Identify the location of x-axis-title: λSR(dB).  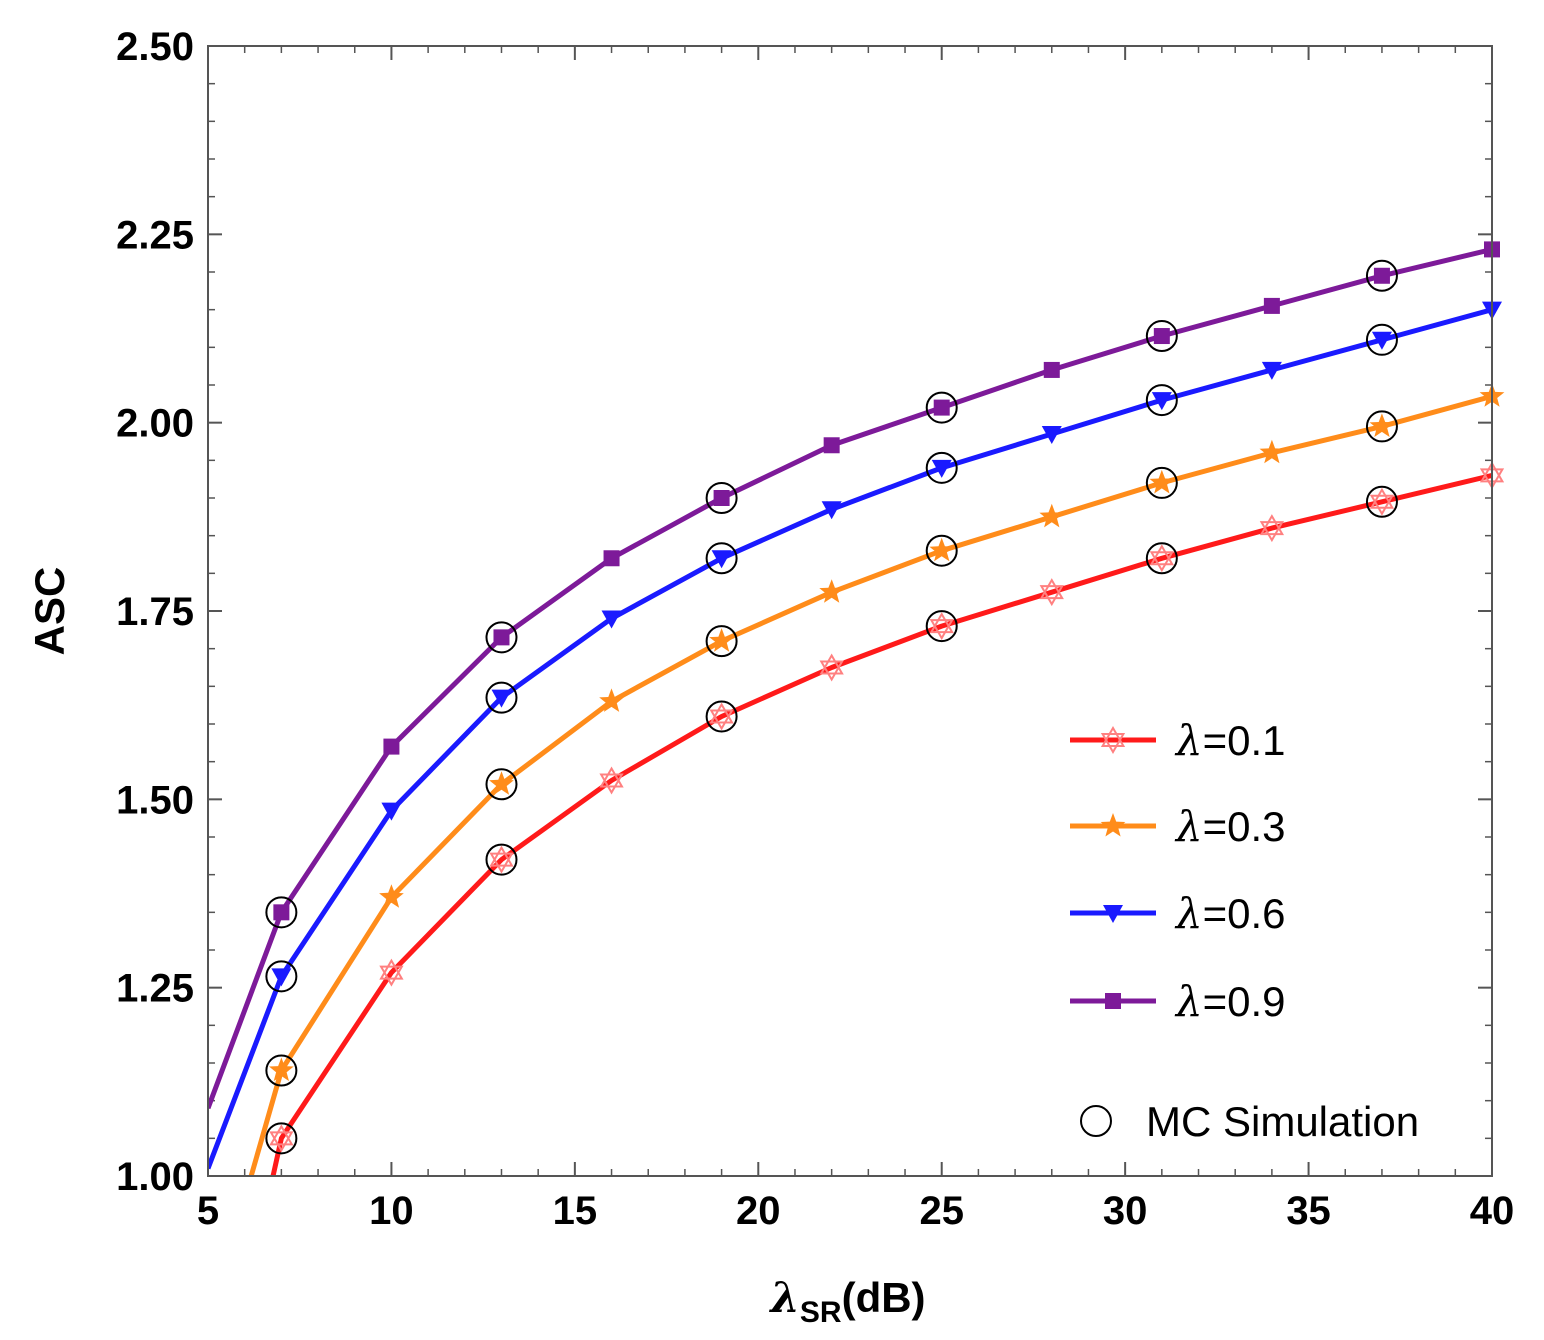
(846, 1301).